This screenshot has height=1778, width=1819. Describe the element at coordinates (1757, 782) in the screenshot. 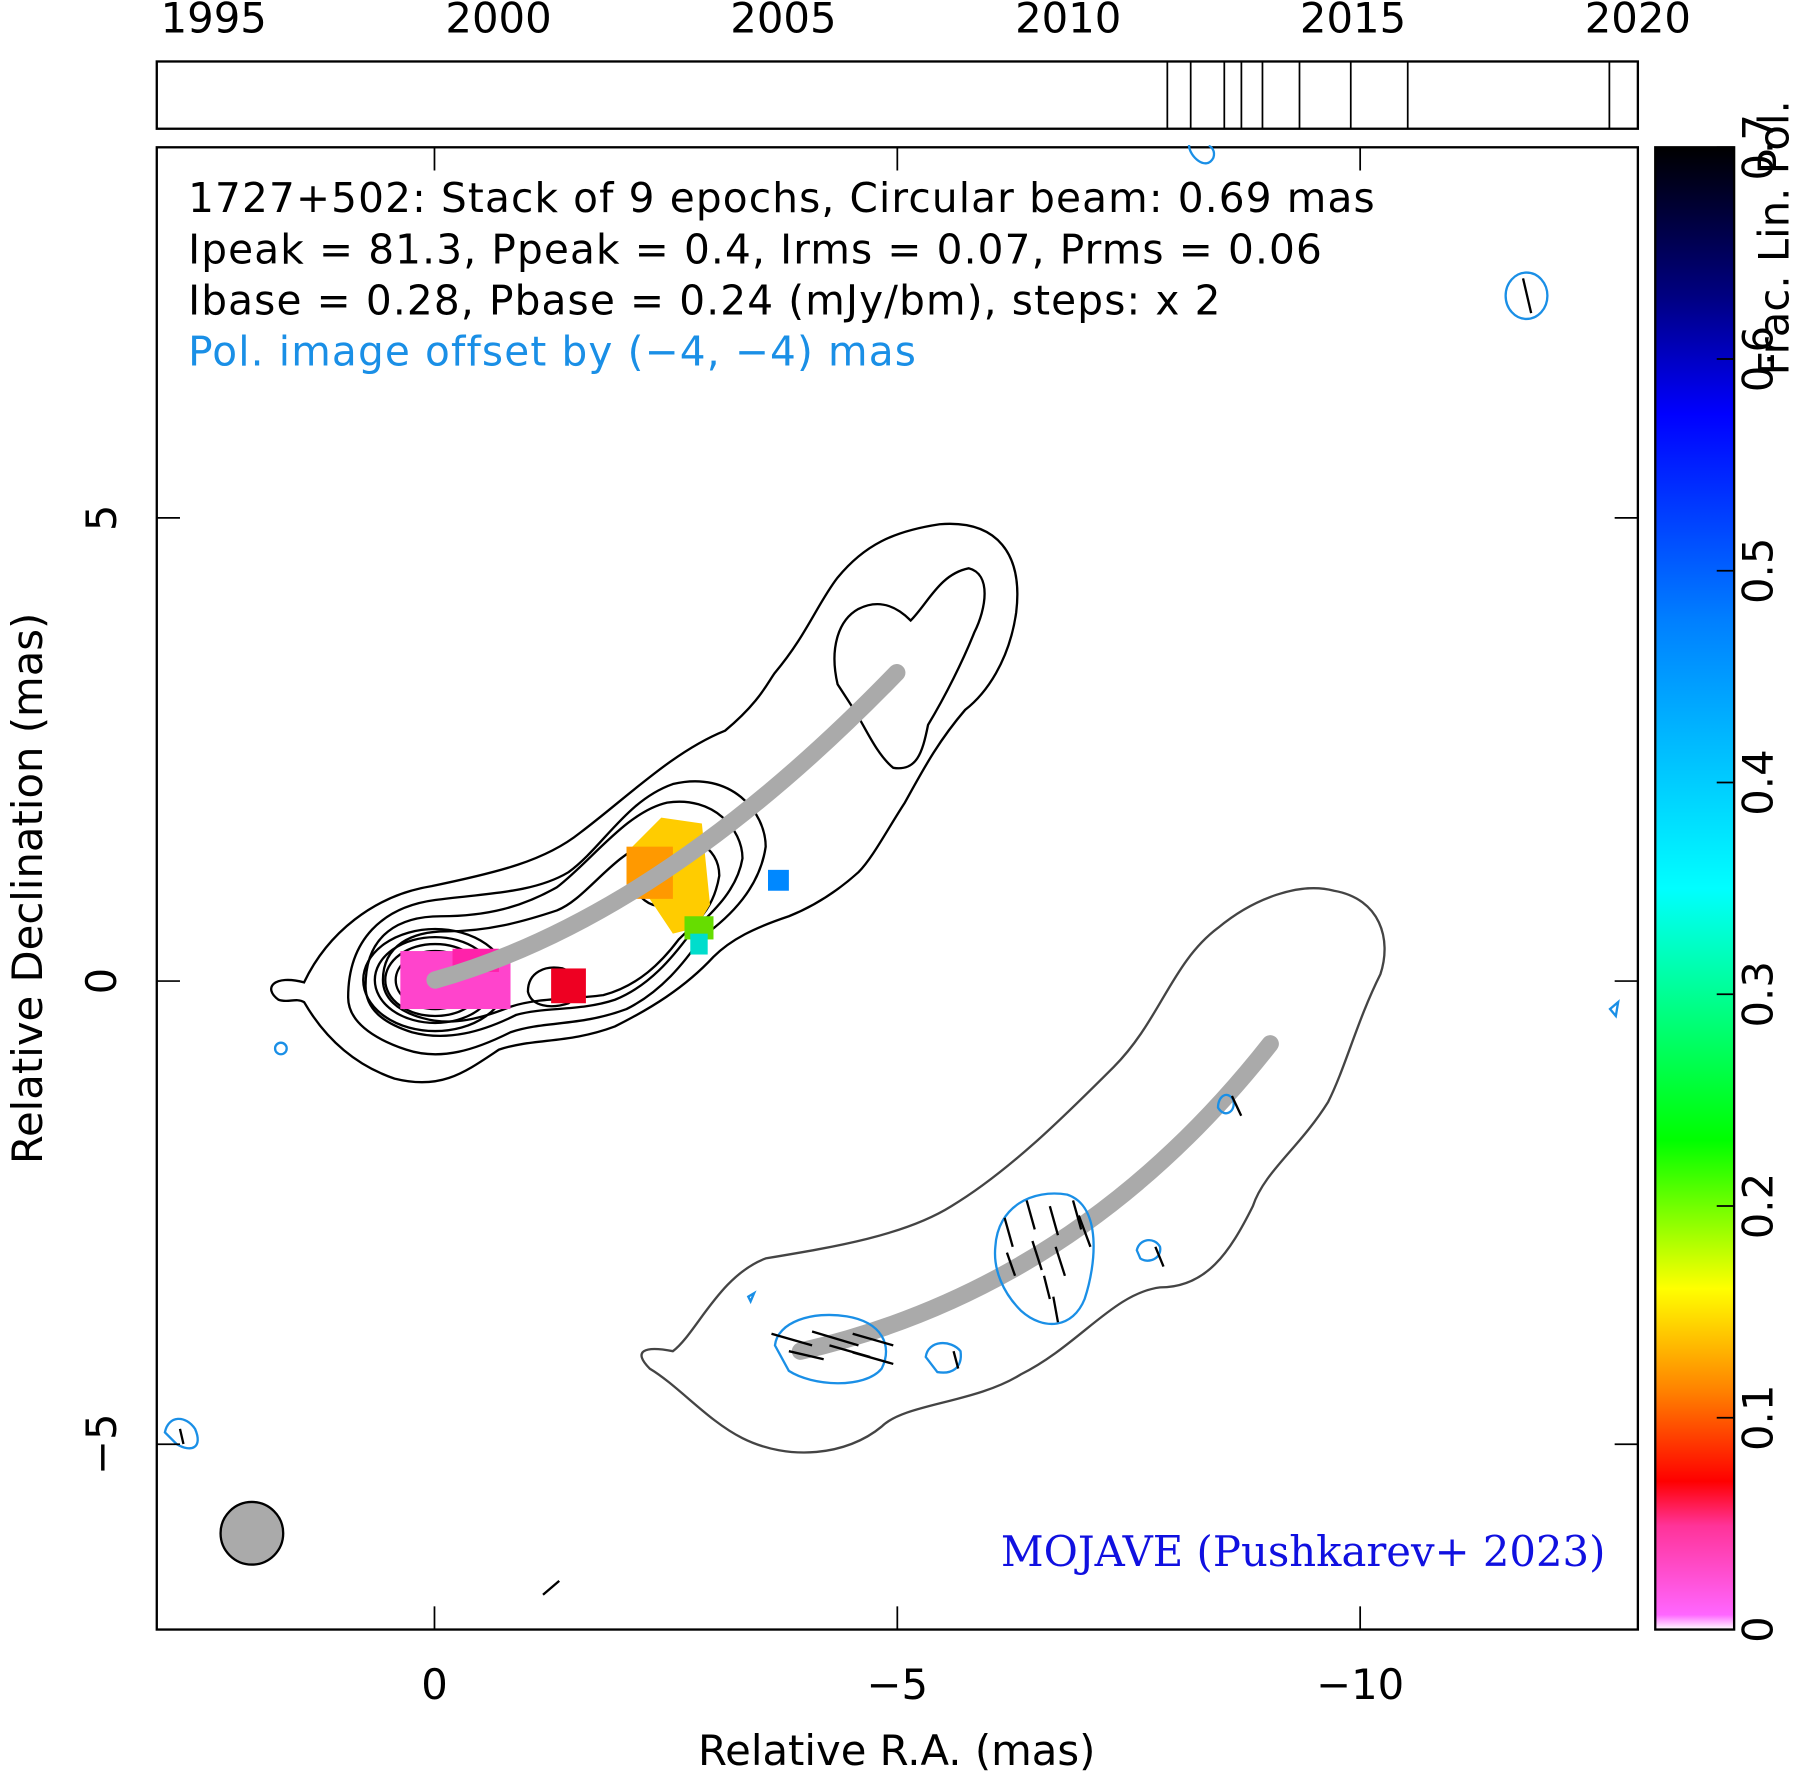

I see `colorbar-tick-label: 0.4` at that location.